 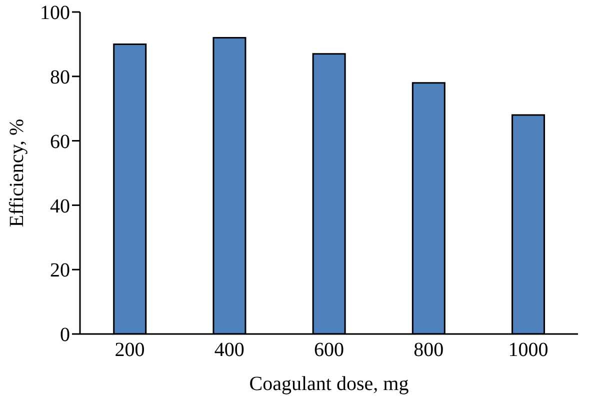 I want to click on y-tick-label: 40, so click(x=60, y=206).